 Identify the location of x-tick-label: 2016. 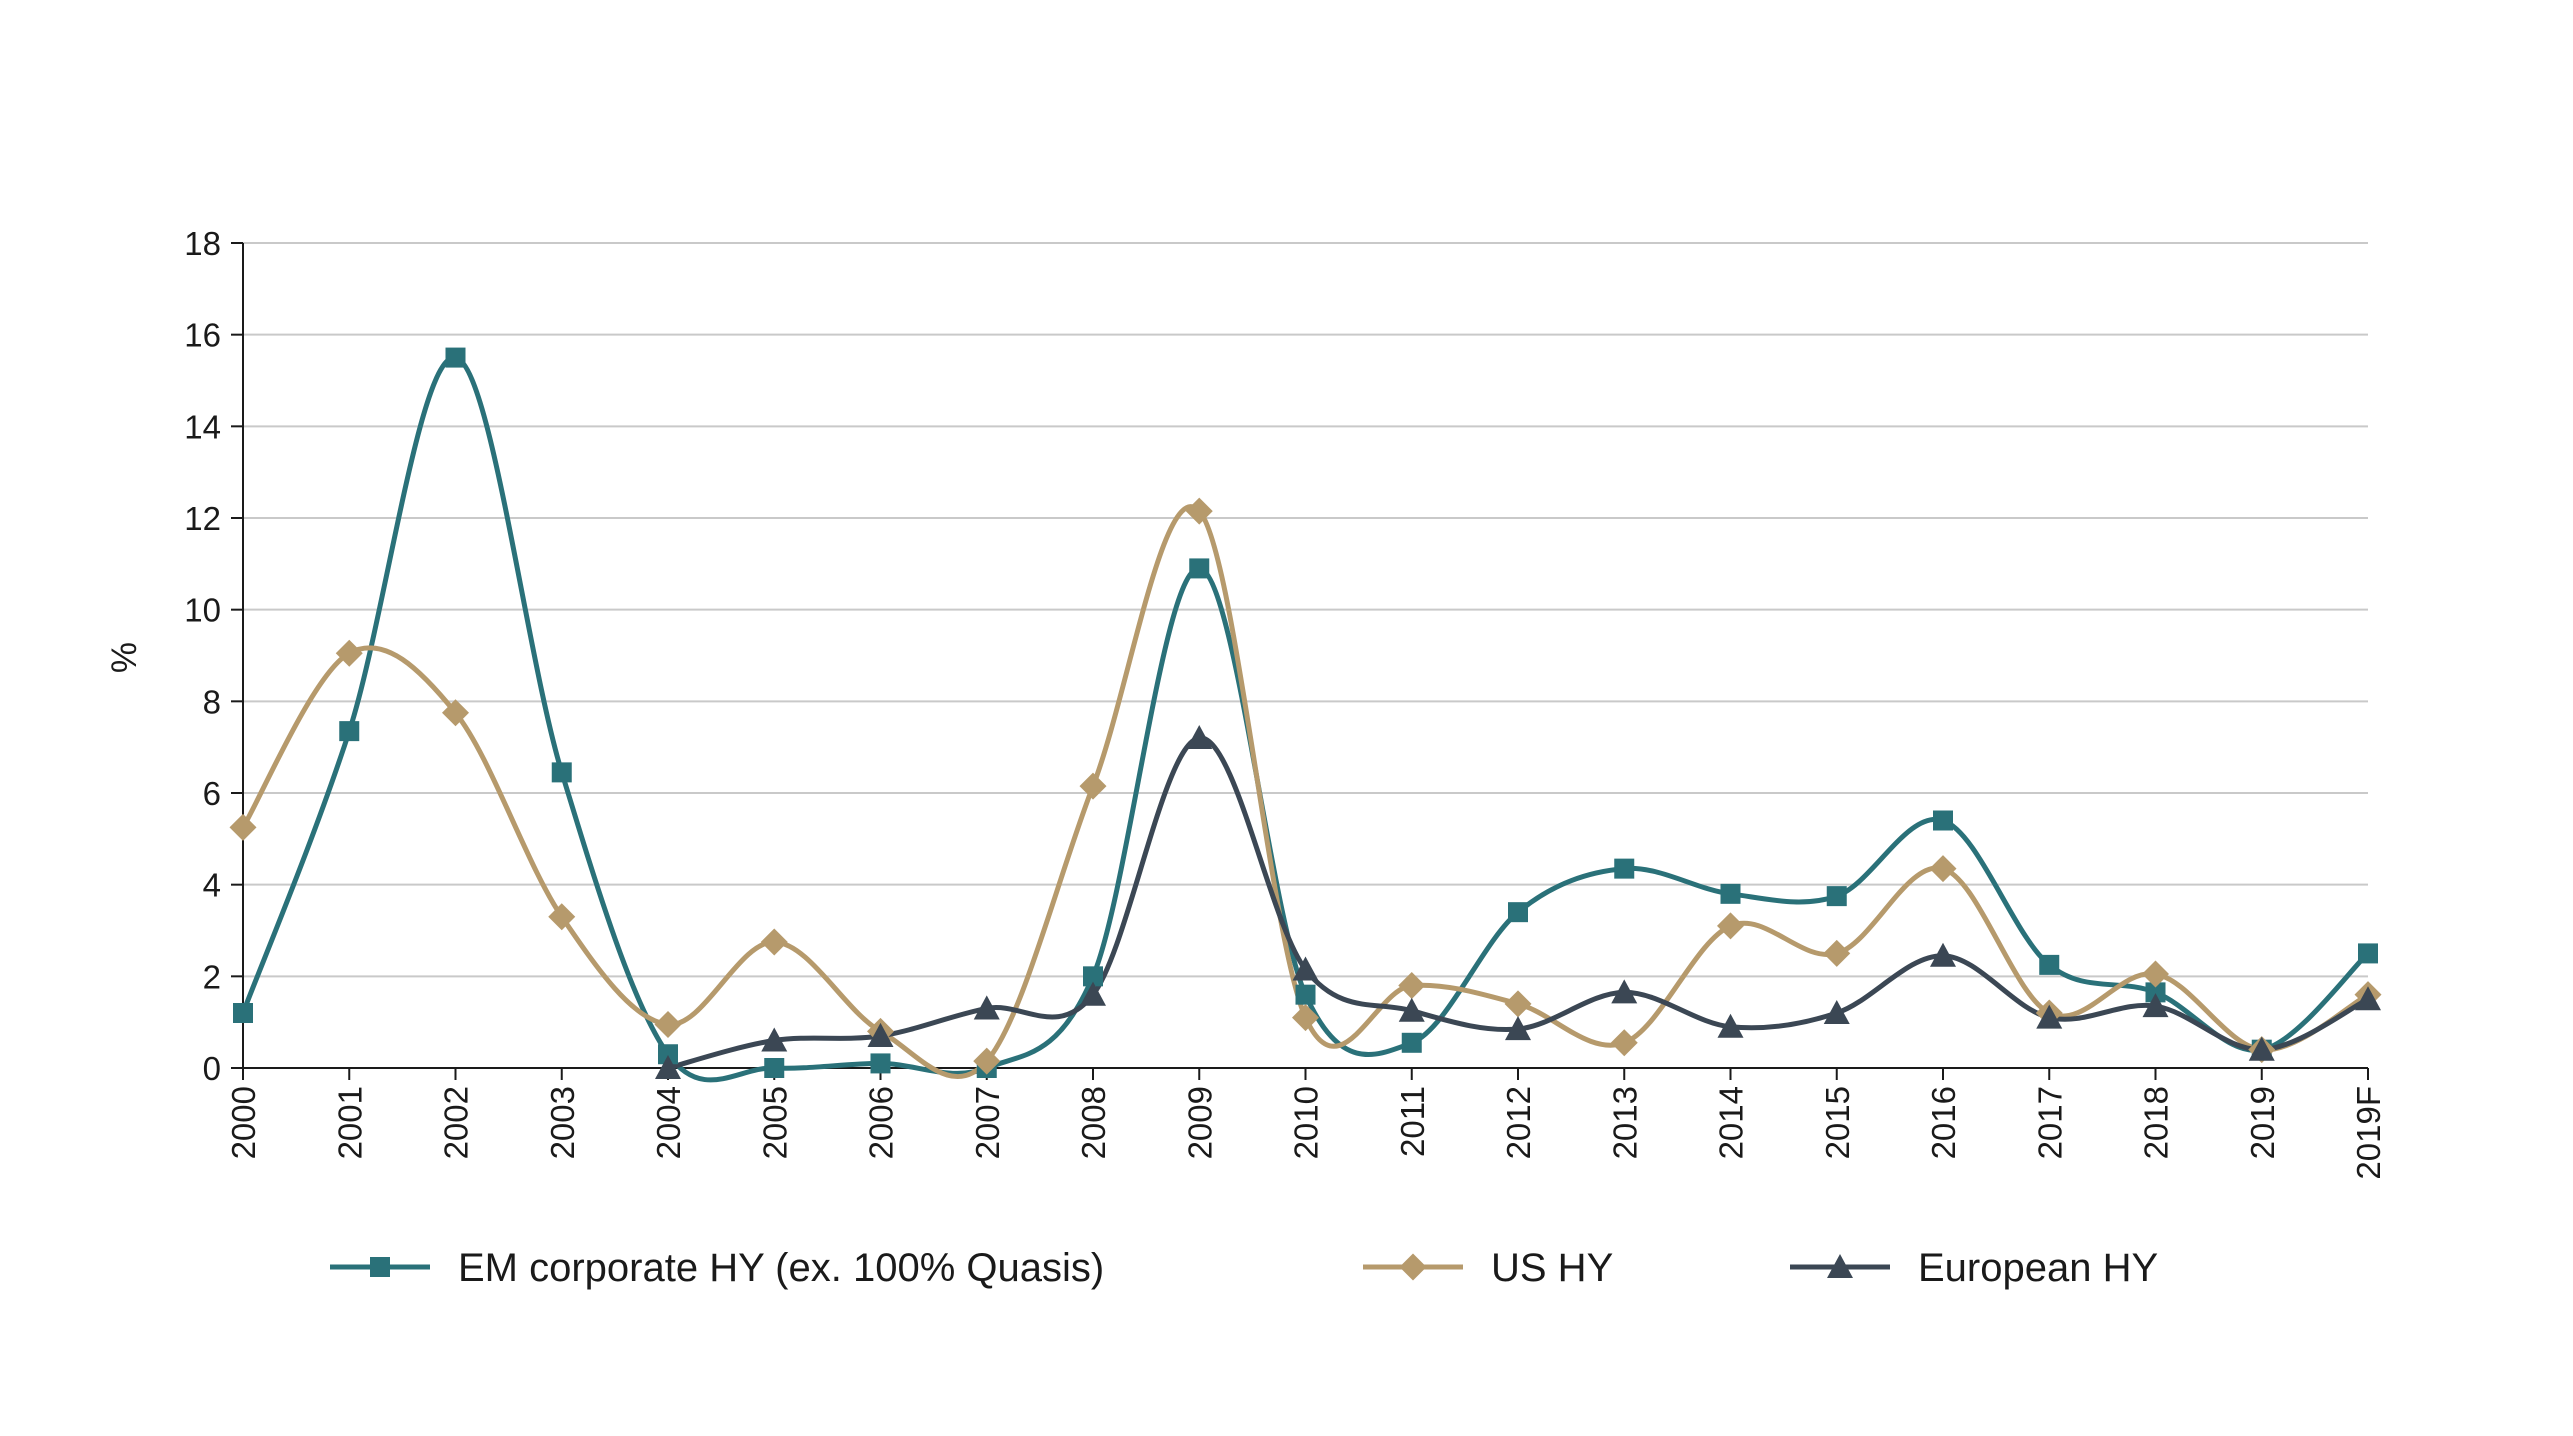
(1943, 1122).